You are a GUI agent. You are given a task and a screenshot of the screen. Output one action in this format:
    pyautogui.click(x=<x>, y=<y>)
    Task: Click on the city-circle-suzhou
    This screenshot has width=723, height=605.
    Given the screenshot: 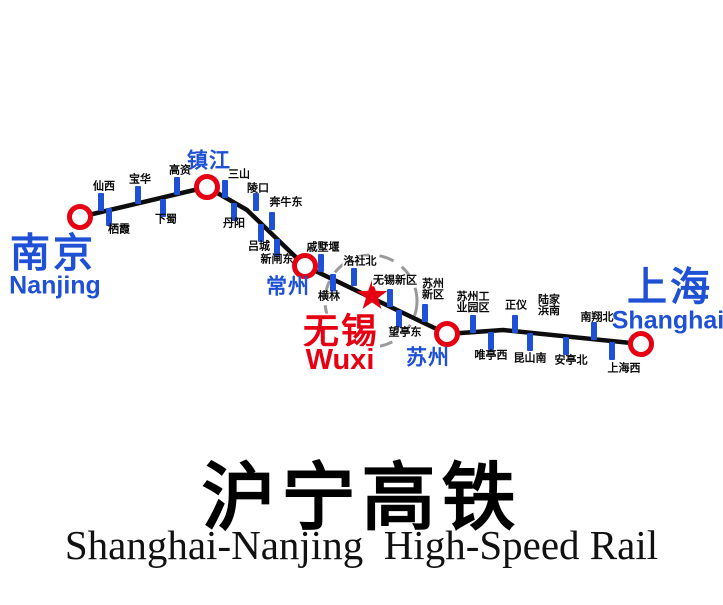 What is the action you would take?
    pyautogui.click(x=447, y=334)
    